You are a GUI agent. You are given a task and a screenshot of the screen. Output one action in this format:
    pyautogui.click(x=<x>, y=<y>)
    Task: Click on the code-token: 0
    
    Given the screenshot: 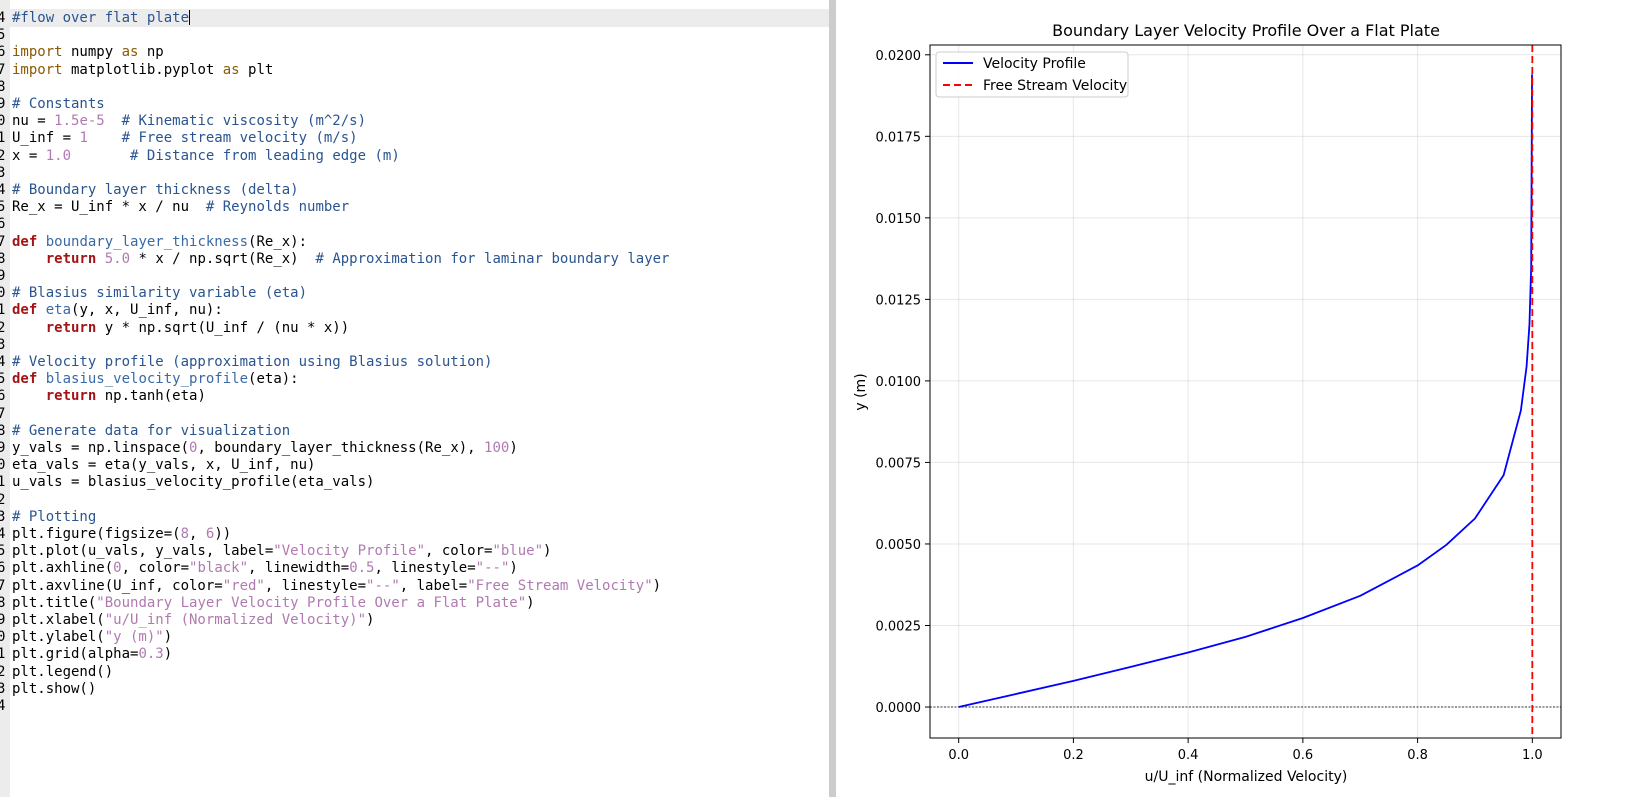 What is the action you would take?
    pyautogui.click(x=193, y=448)
    